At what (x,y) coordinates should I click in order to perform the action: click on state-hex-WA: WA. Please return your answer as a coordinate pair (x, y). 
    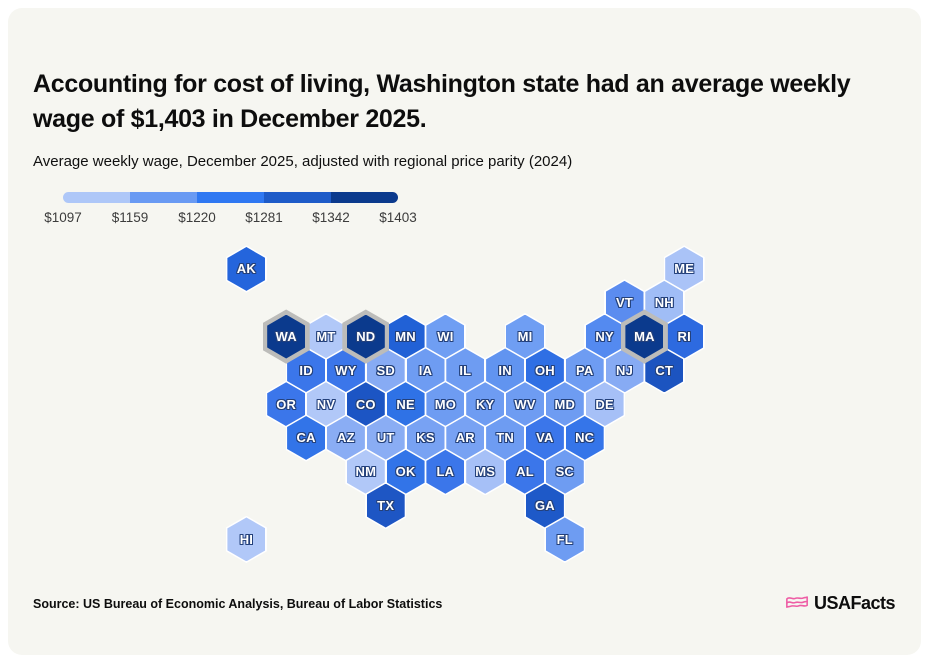
    Looking at the image, I should click on (286, 336).